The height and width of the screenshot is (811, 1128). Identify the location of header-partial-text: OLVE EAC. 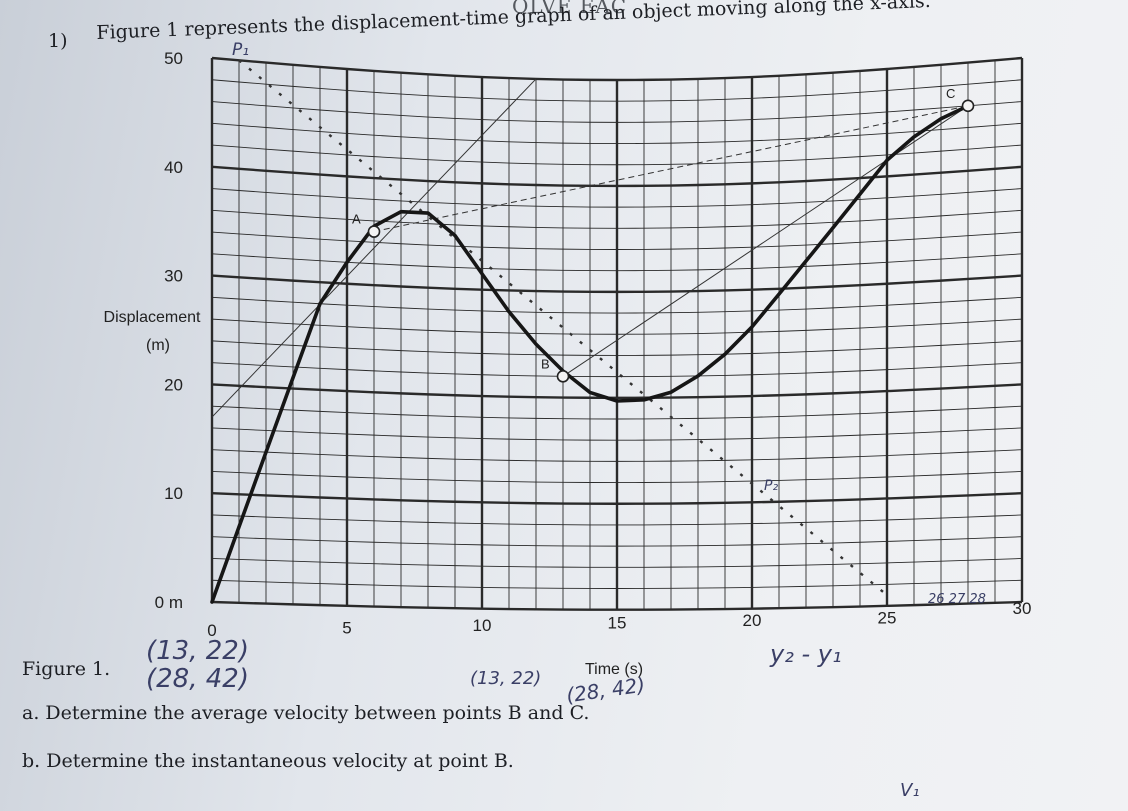
(570, 9).